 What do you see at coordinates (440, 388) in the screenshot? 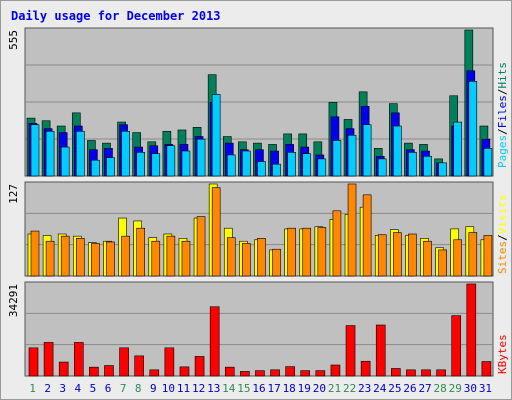
I see `x-axis-day-label: 28` at bounding box center [440, 388].